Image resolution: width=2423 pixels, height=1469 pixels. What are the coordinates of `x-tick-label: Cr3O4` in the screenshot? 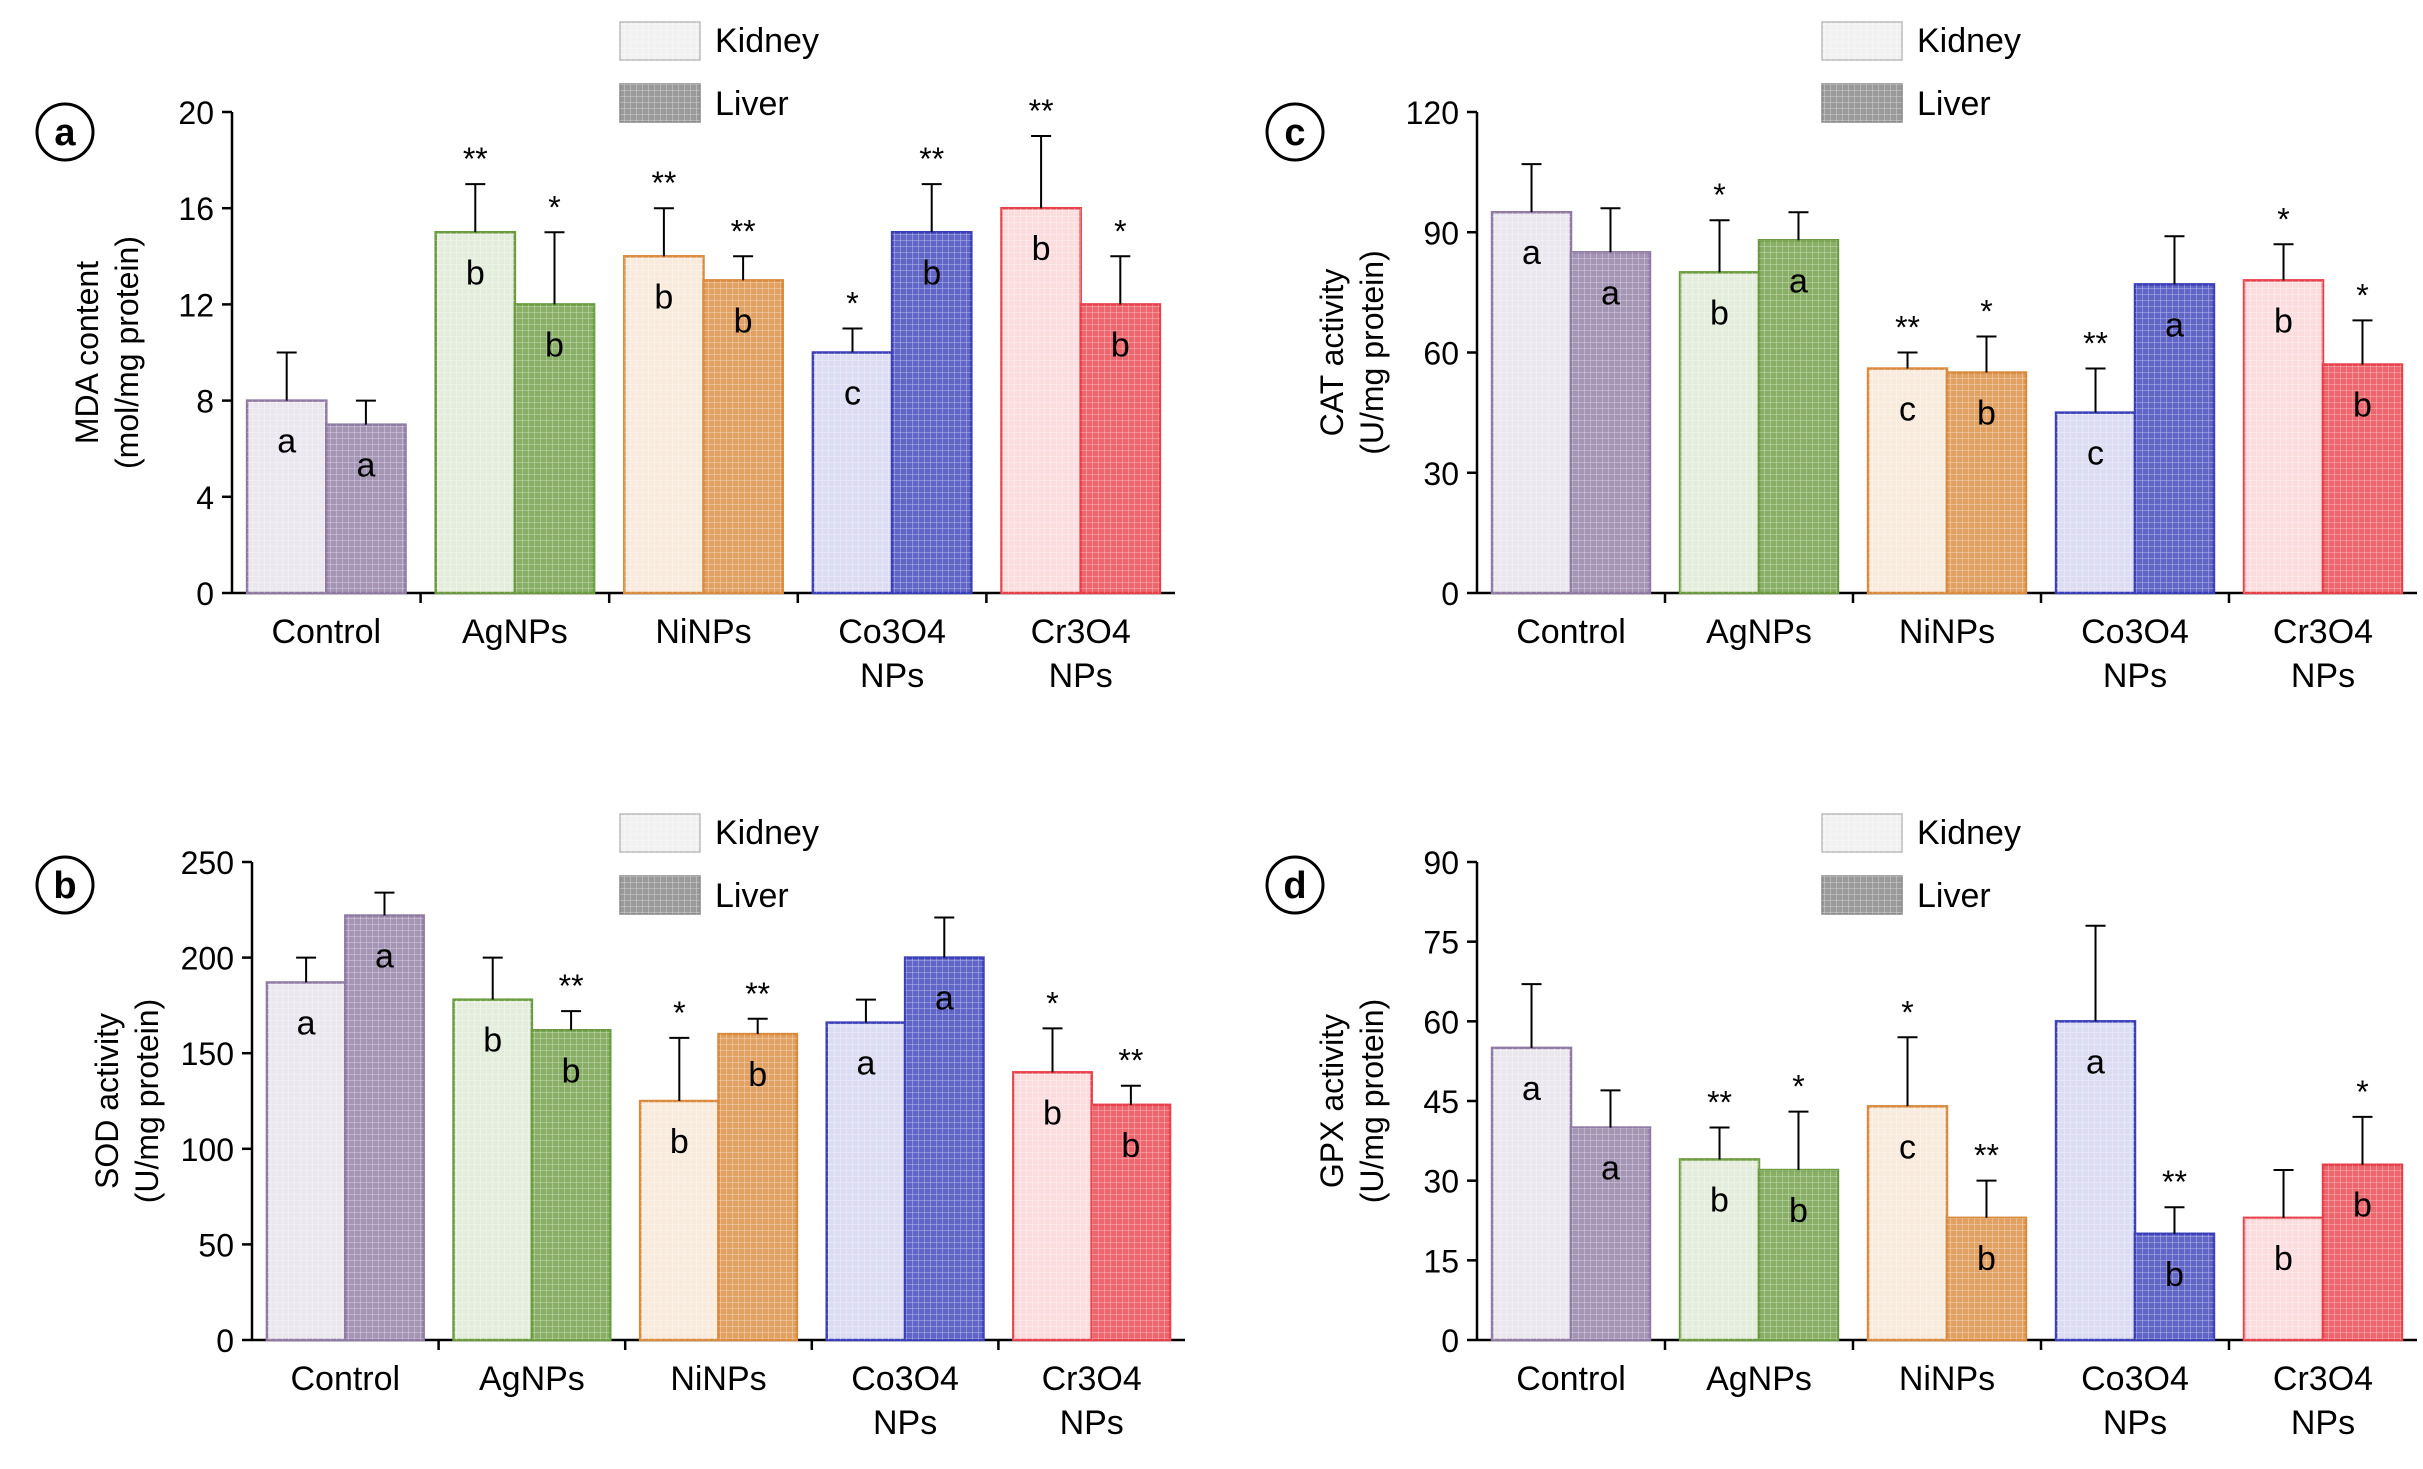 It's located at (2323, 1379).